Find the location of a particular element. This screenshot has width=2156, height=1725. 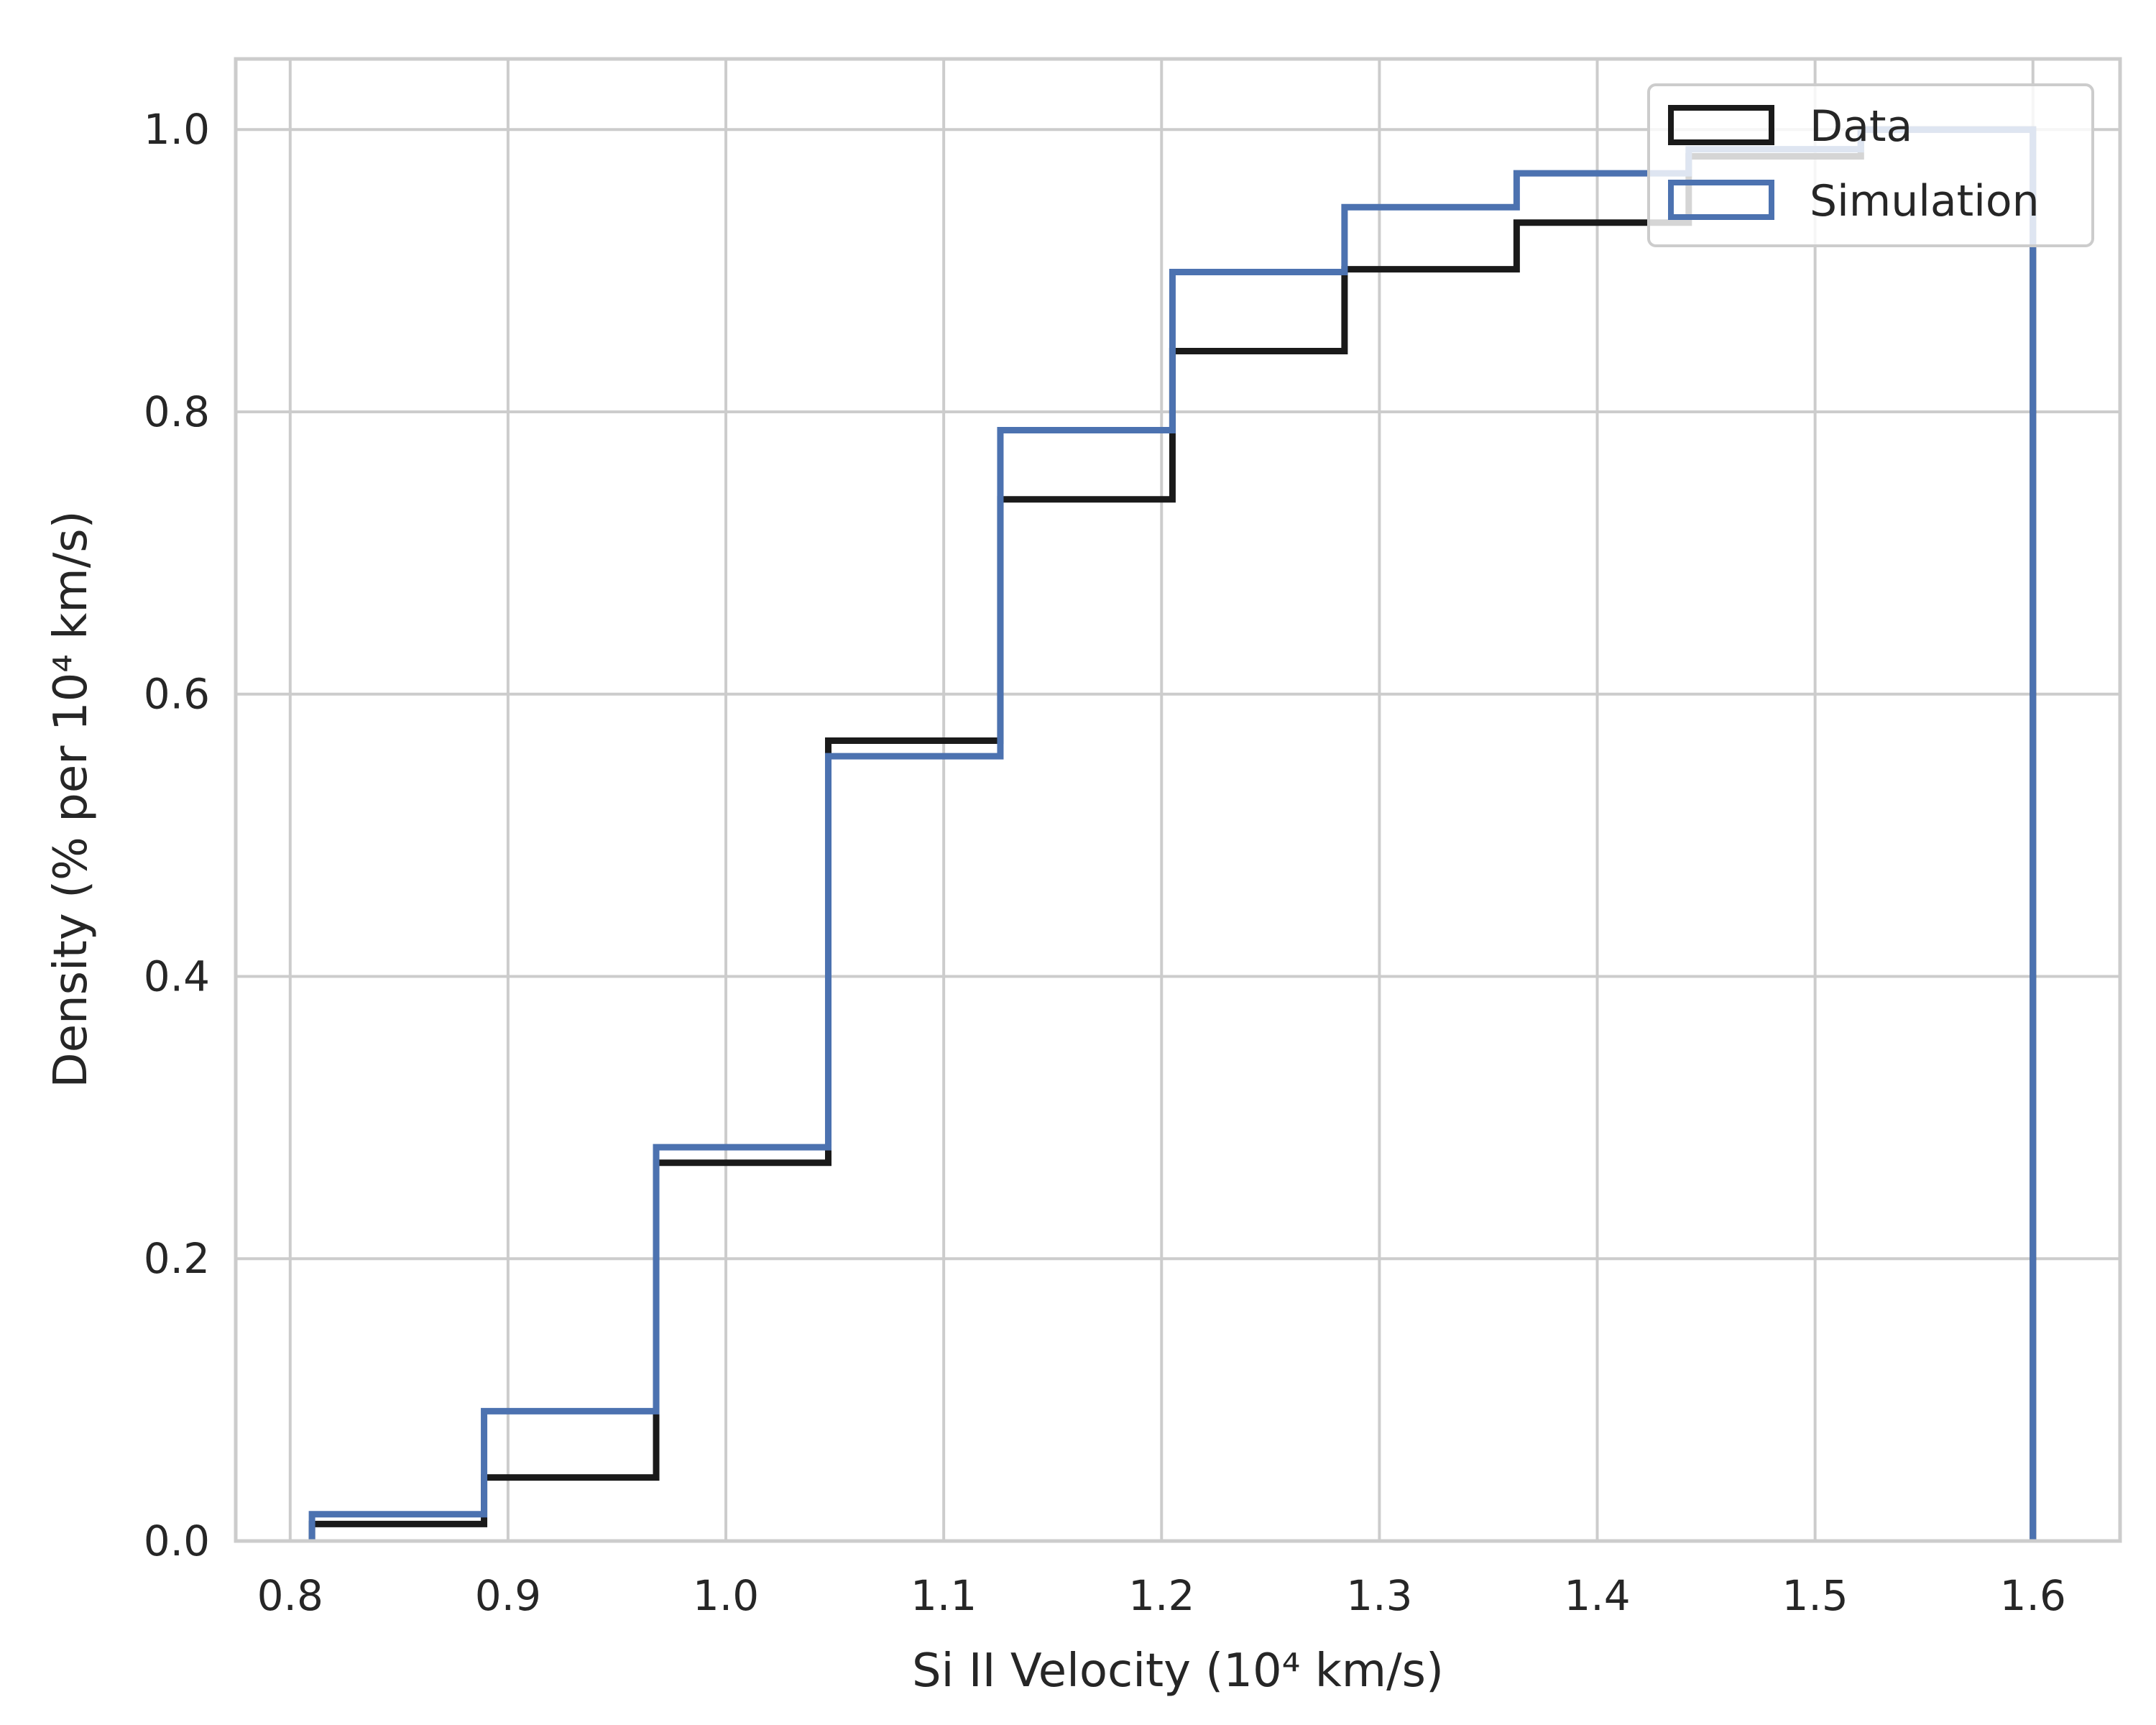

legend-label-data: Data is located at coordinates (1861, 126).